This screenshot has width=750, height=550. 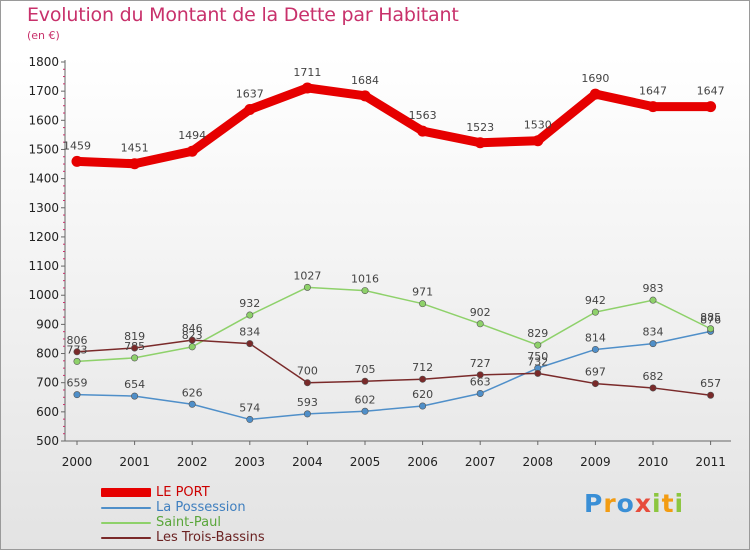 What do you see at coordinates (188, 522) in the screenshot?
I see `legend-label: Saint-Paul` at bounding box center [188, 522].